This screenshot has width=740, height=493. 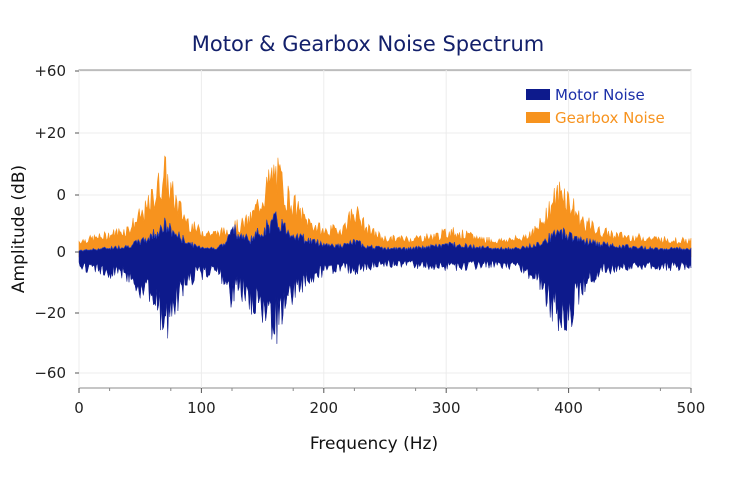 I want to click on x-tick-label: 300, so click(x=446, y=408).